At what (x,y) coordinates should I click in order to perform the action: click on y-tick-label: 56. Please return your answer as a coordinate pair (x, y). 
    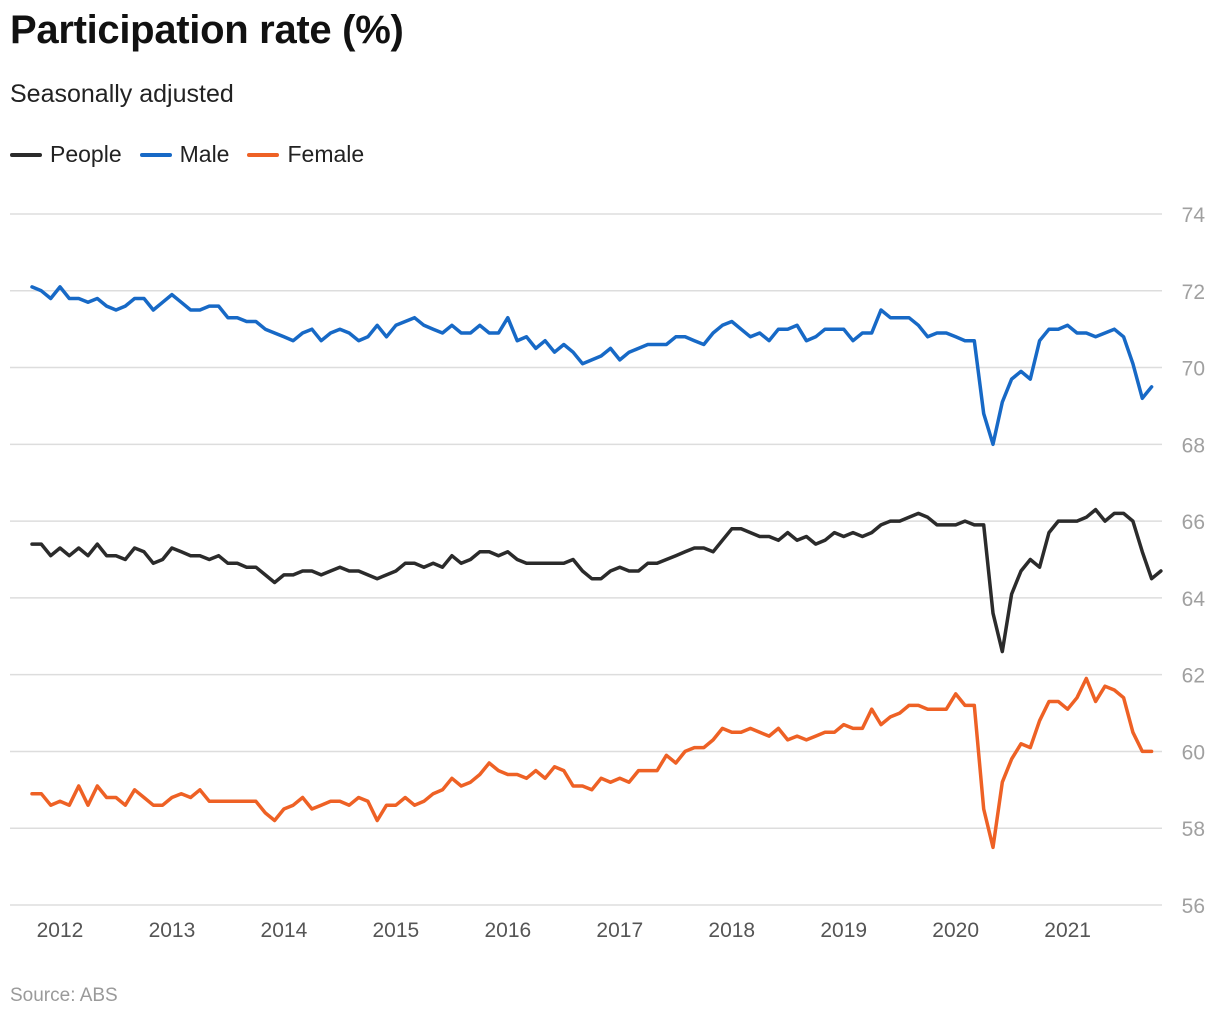
    Looking at the image, I should click on (1193, 906).